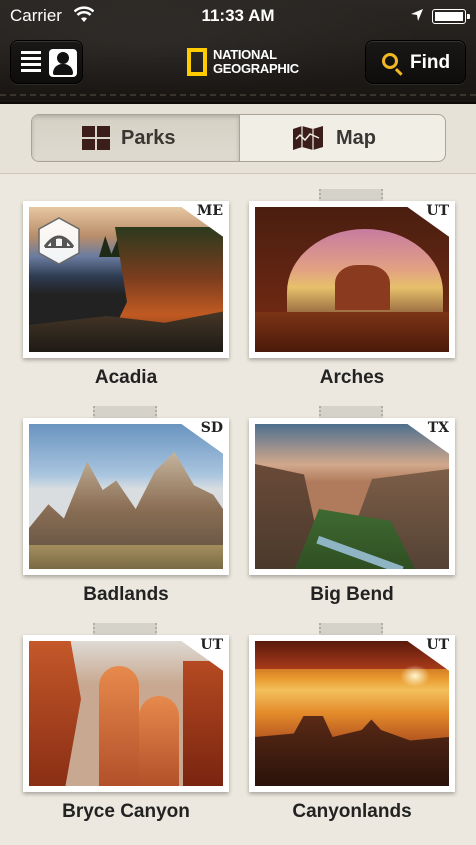 This screenshot has height=845, width=476. I want to click on status-bar: Carrier 11:33 AM, so click(238, 16).